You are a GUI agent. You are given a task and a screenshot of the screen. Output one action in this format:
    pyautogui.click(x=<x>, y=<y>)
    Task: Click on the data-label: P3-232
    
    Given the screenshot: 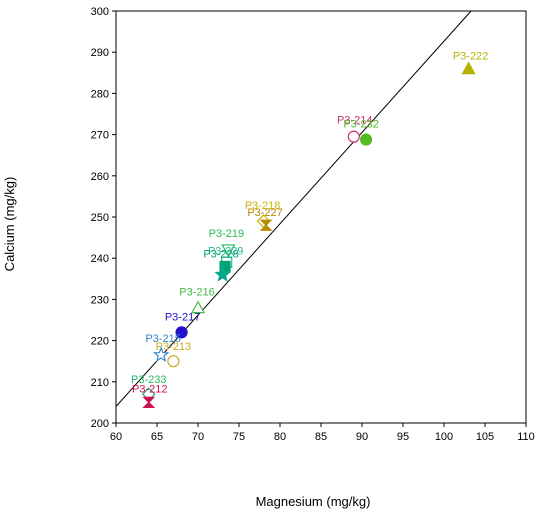 What is the action you would take?
    pyautogui.click(x=360, y=125)
    